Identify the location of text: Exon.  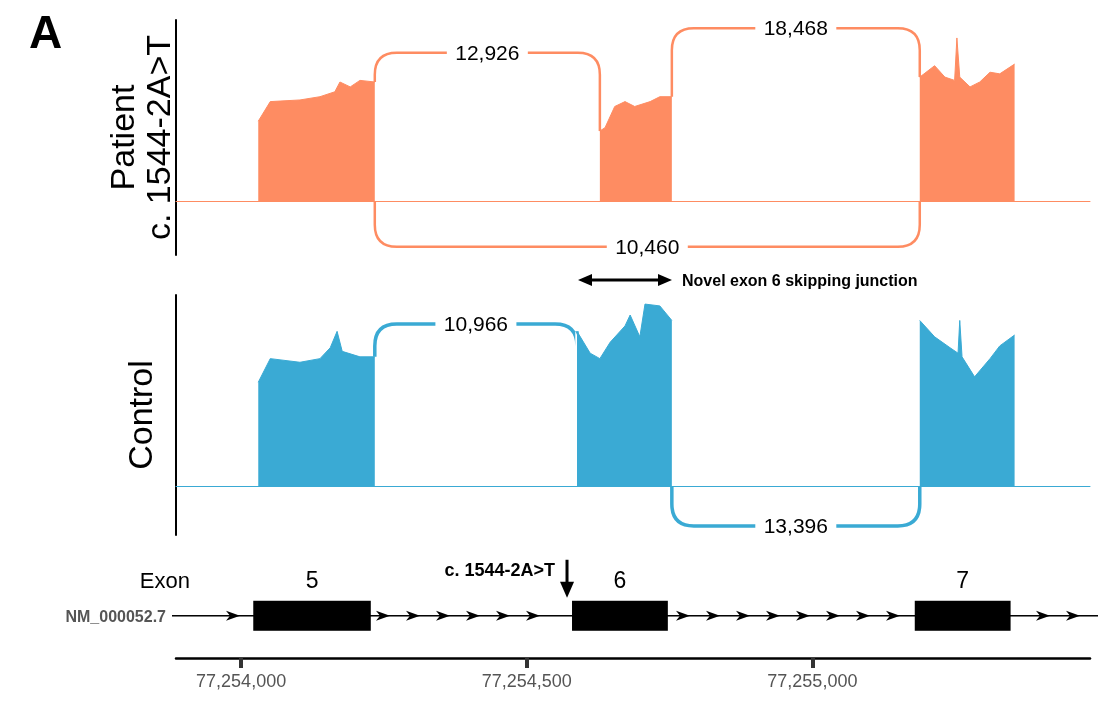
(164, 580).